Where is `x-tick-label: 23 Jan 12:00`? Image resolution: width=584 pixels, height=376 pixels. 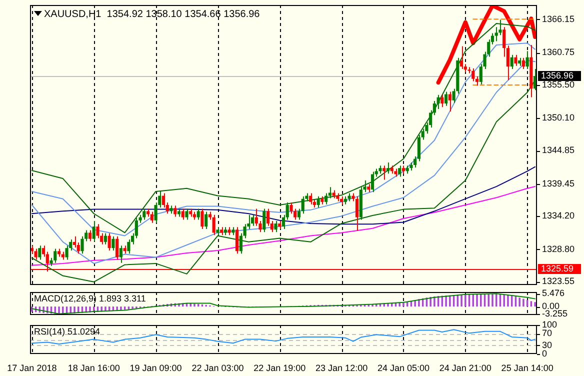
x-tick-label: 23 Jan 12:00 is located at coordinates (342, 368).